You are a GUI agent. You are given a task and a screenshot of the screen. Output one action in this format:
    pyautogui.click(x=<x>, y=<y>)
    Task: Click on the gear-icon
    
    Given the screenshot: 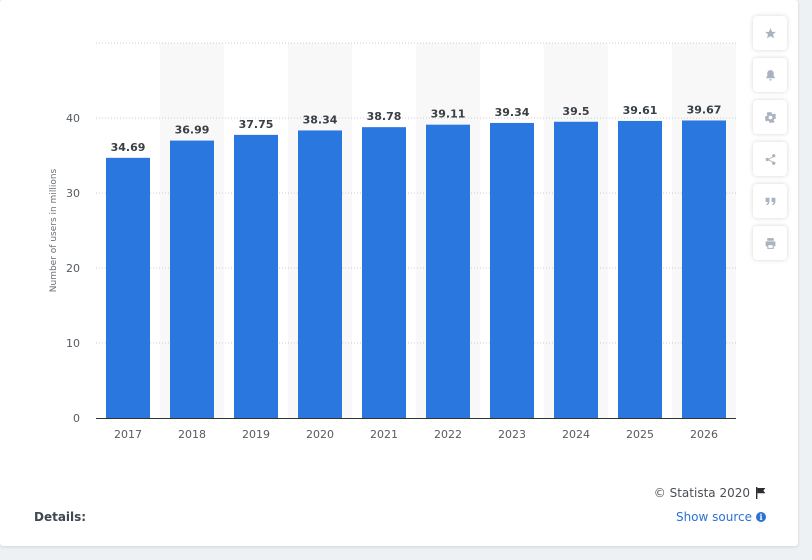 What is the action you would take?
    pyautogui.click(x=770, y=117)
    